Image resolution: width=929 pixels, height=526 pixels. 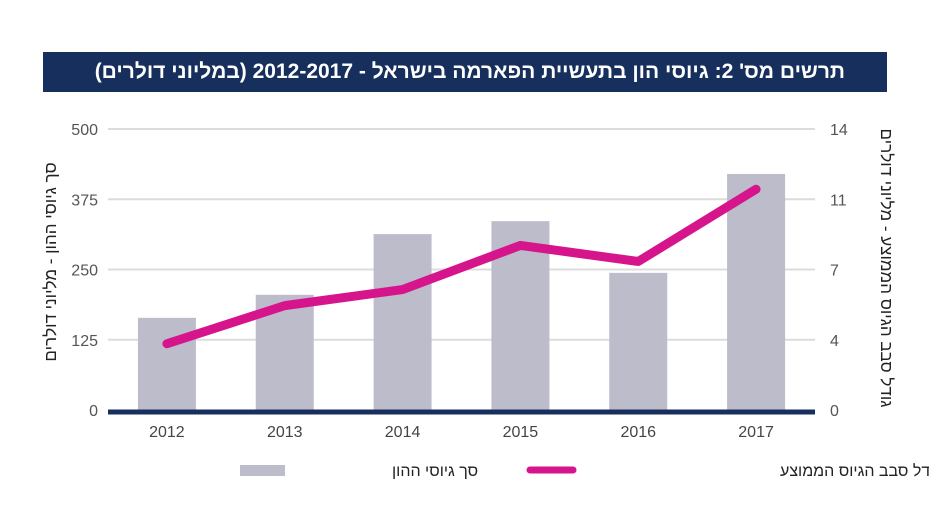 I want to click on x-tick-label: 2014, so click(x=403, y=432).